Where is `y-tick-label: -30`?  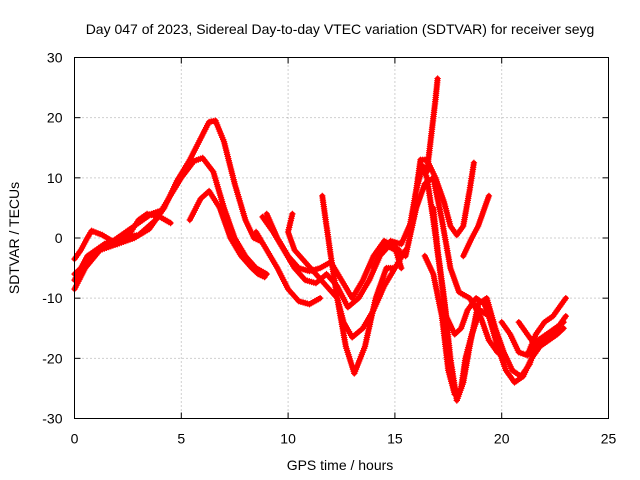 y-tick-label: -30 is located at coordinates (52, 419).